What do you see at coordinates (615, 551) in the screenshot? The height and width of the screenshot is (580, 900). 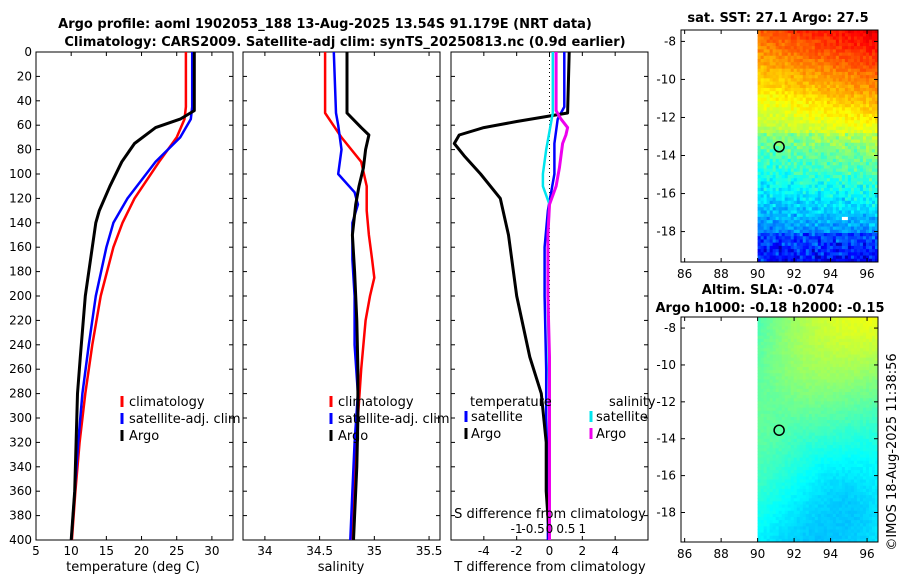 I see `x-tick-label: 4` at bounding box center [615, 551].